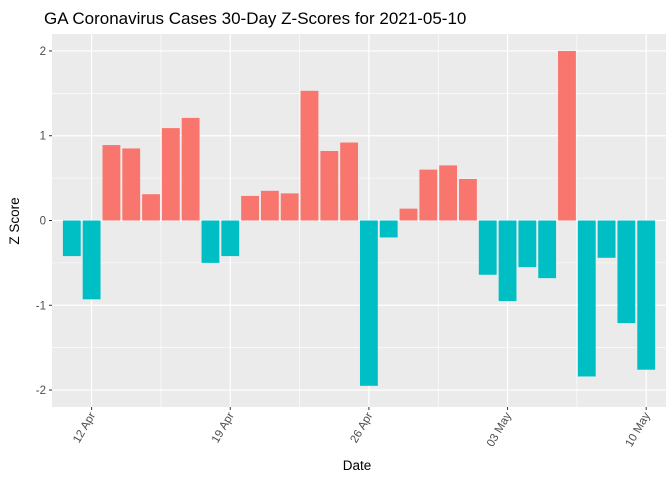 The image size is (672, 485). Describe the element at coordinates (41, 391) in the screenshot. I see `y-tick-label: -2` at that location.